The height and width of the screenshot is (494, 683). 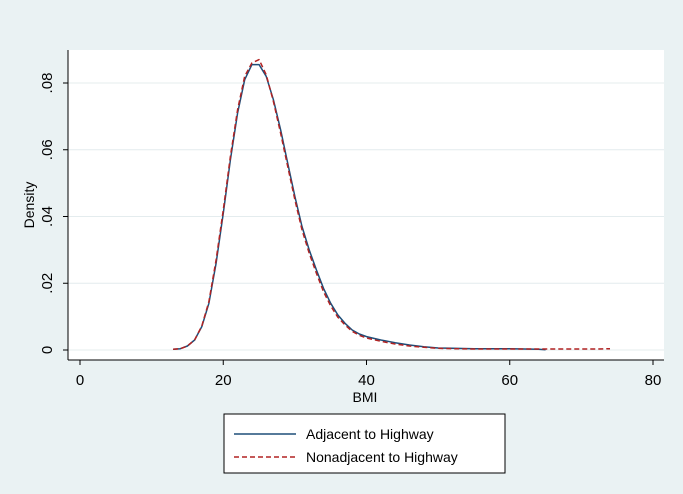 I want to click on y-tick-label: .02, so click(x=47, y=283).